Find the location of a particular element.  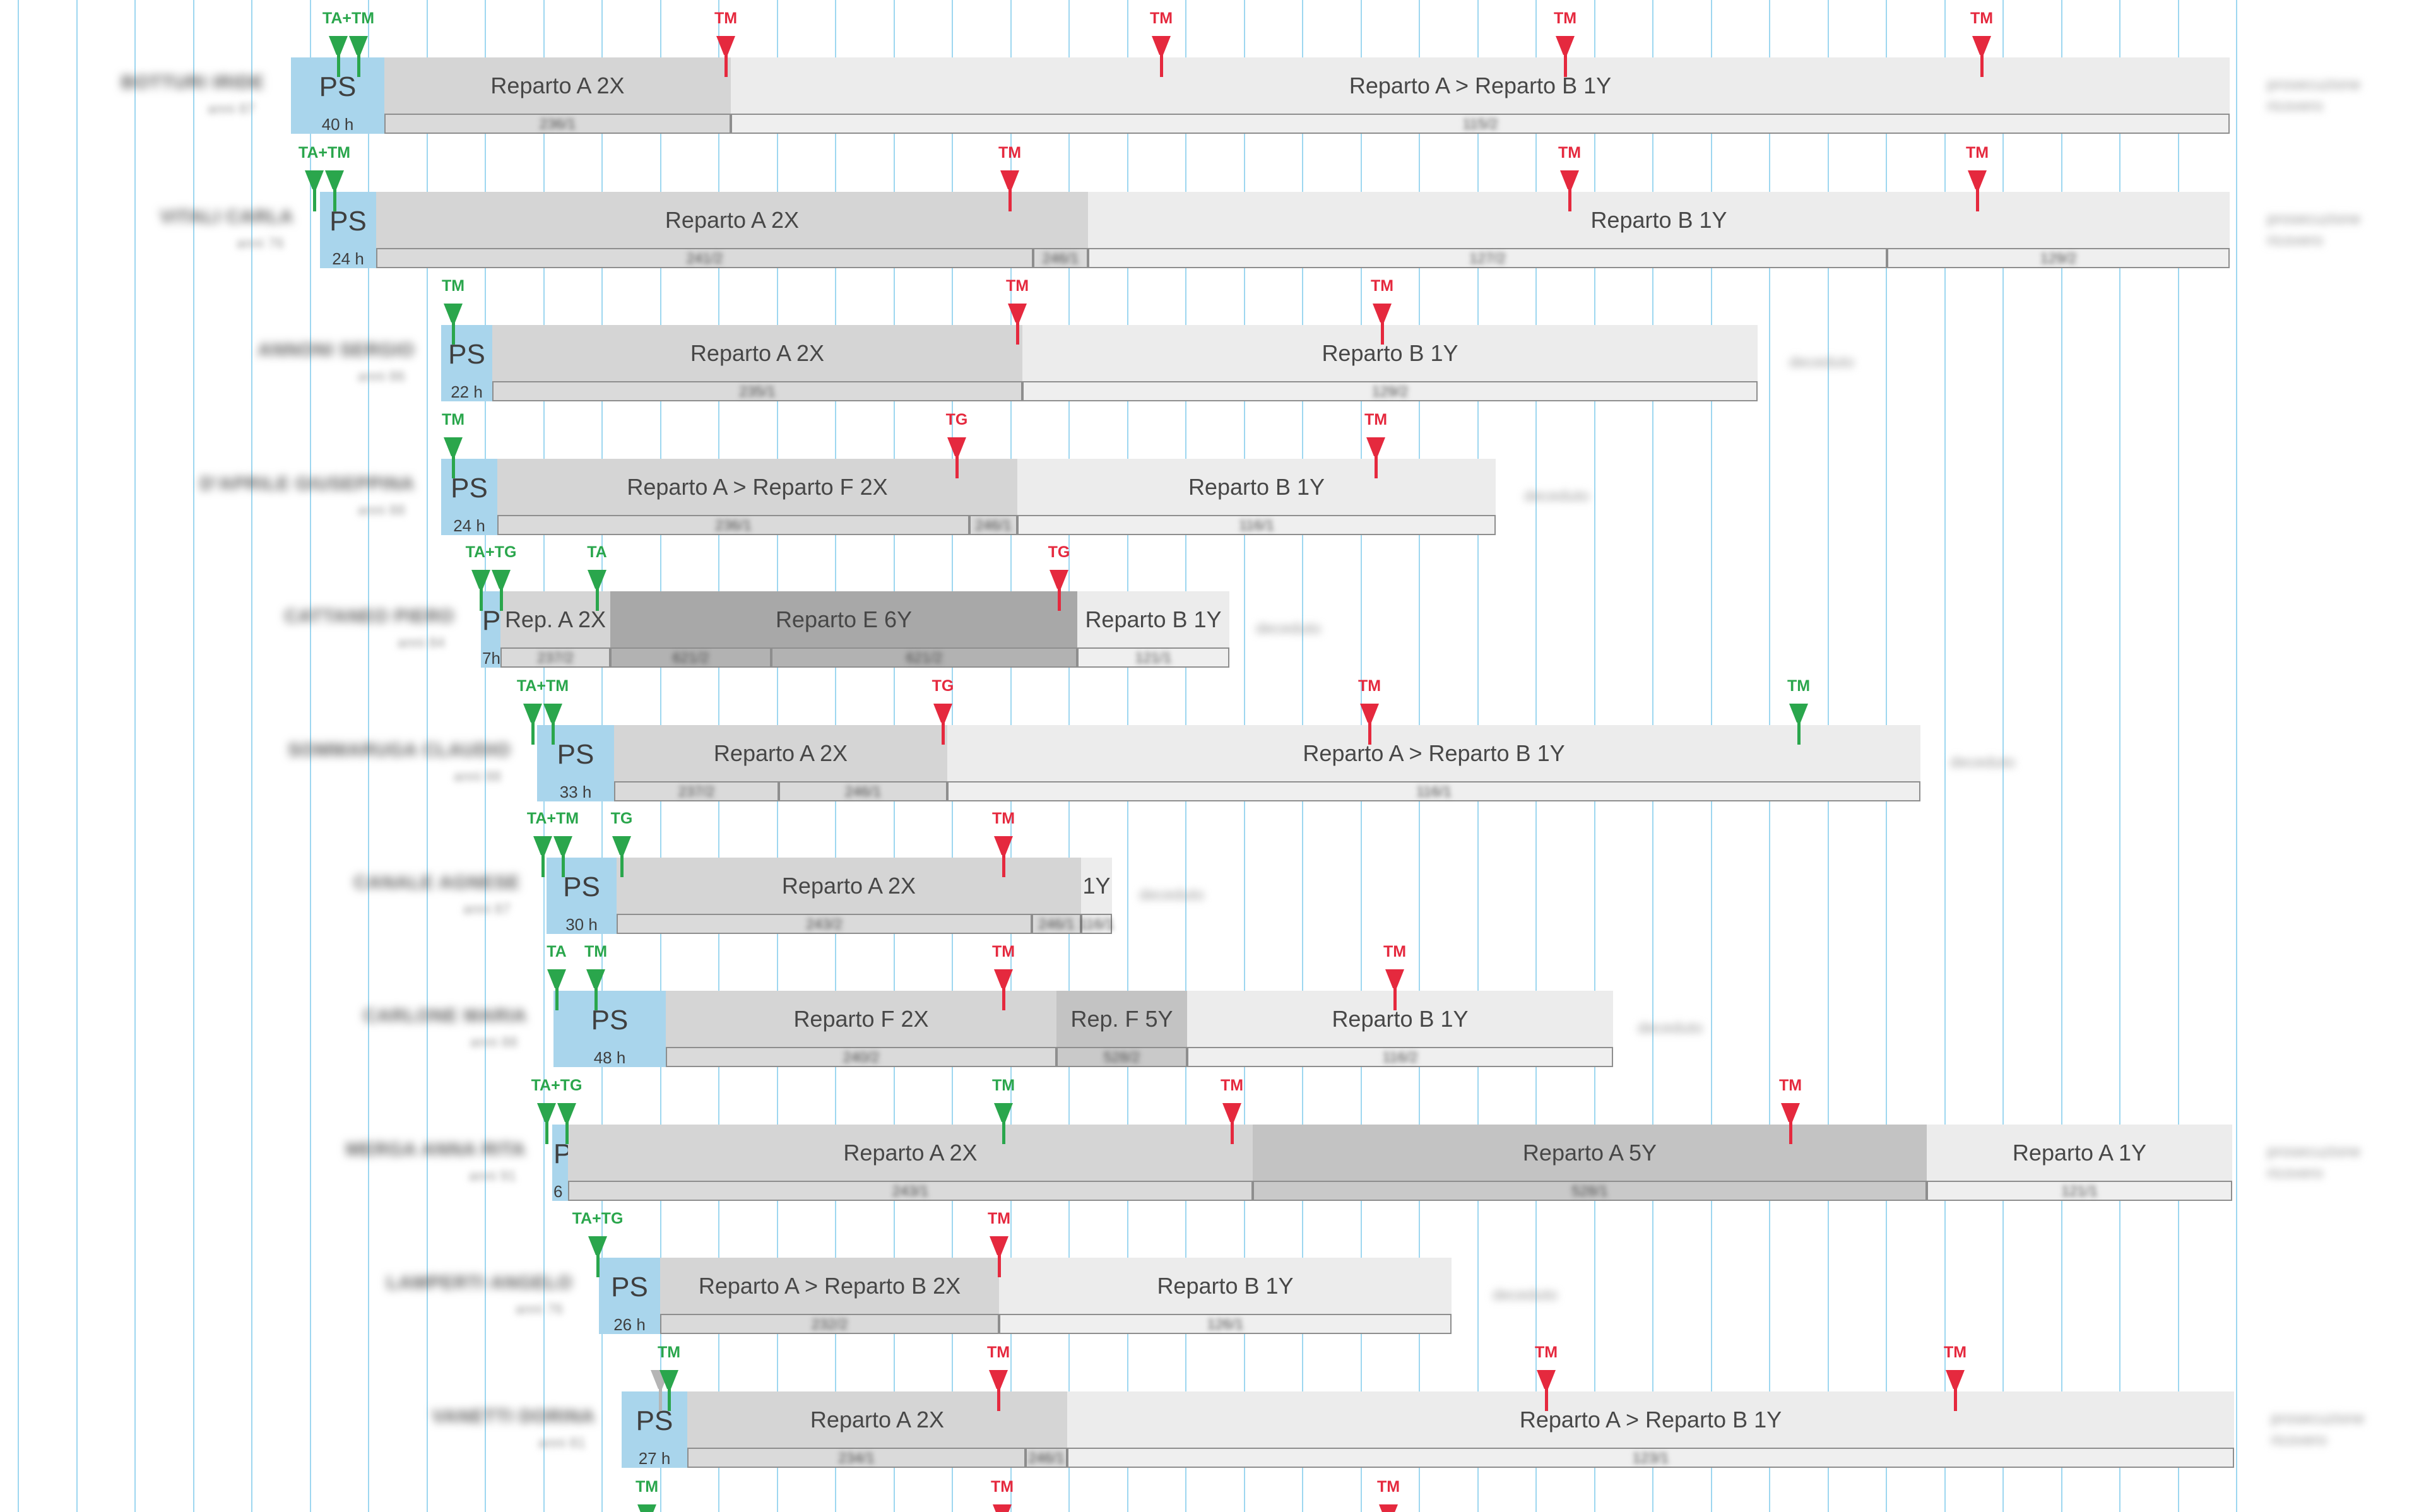

ward-bar: Rep. A 2X is located at coordinates (555, 619).